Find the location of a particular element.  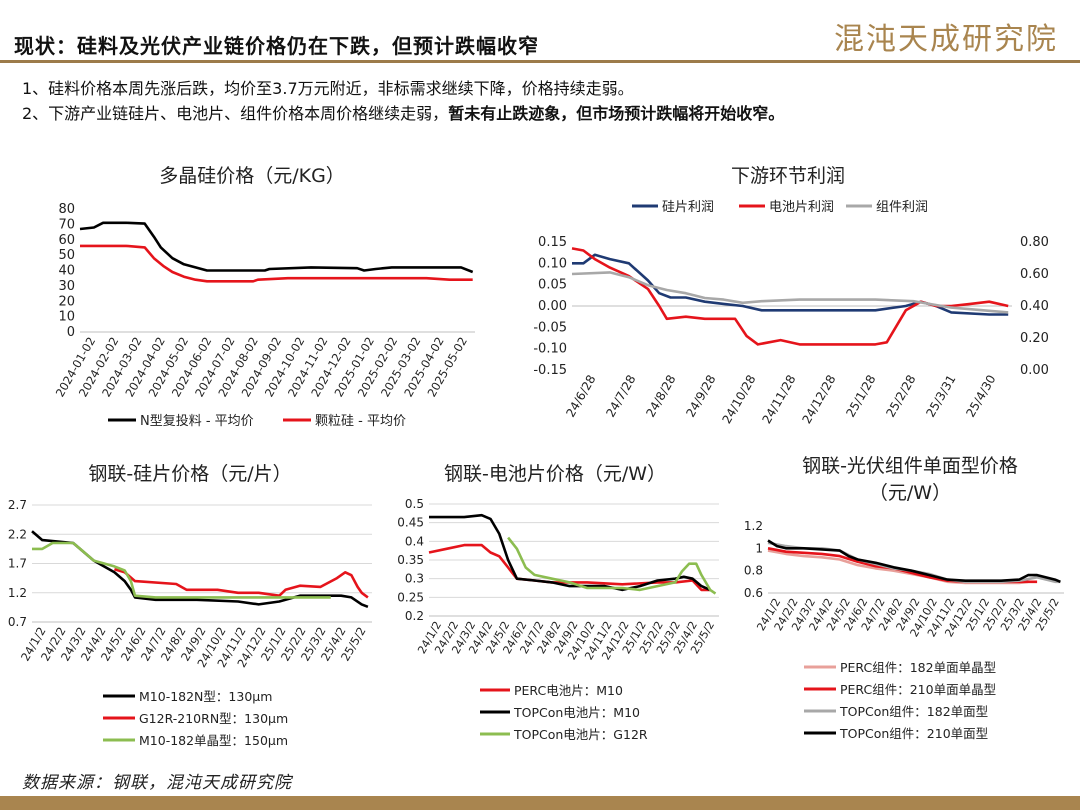

y-tick-label: 40 is located at coordinates (66, 271).